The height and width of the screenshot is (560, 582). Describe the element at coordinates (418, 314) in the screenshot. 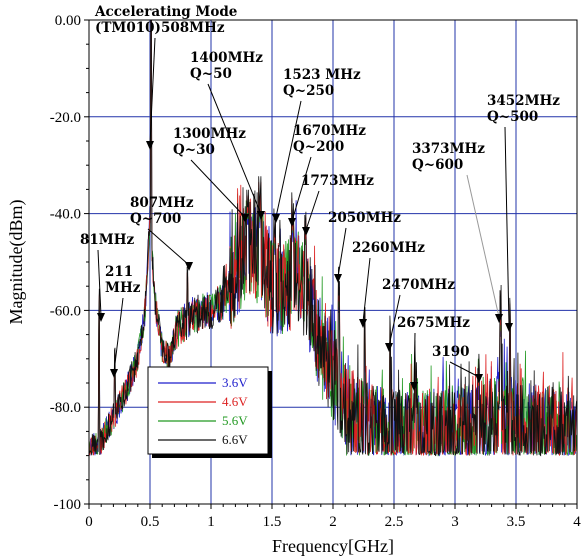

I see `annotation: 2470MHz` at that location.